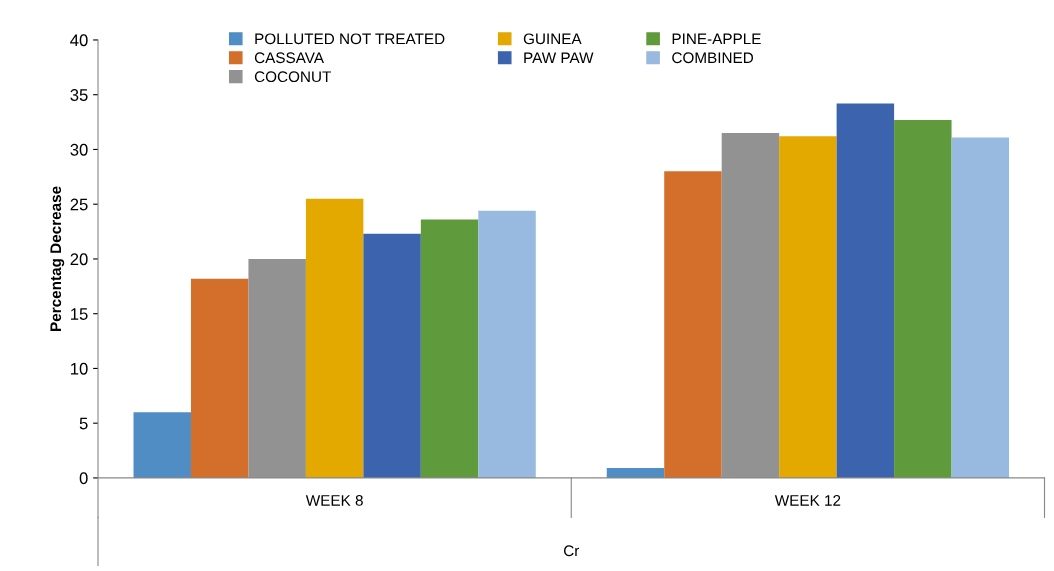 The width and height of the screenshot is (1054, 571). What do you see at coordinates (289, 58) in the screenshot?
I see `legend-label: CASSAVA` at bounding box center [289, 58].